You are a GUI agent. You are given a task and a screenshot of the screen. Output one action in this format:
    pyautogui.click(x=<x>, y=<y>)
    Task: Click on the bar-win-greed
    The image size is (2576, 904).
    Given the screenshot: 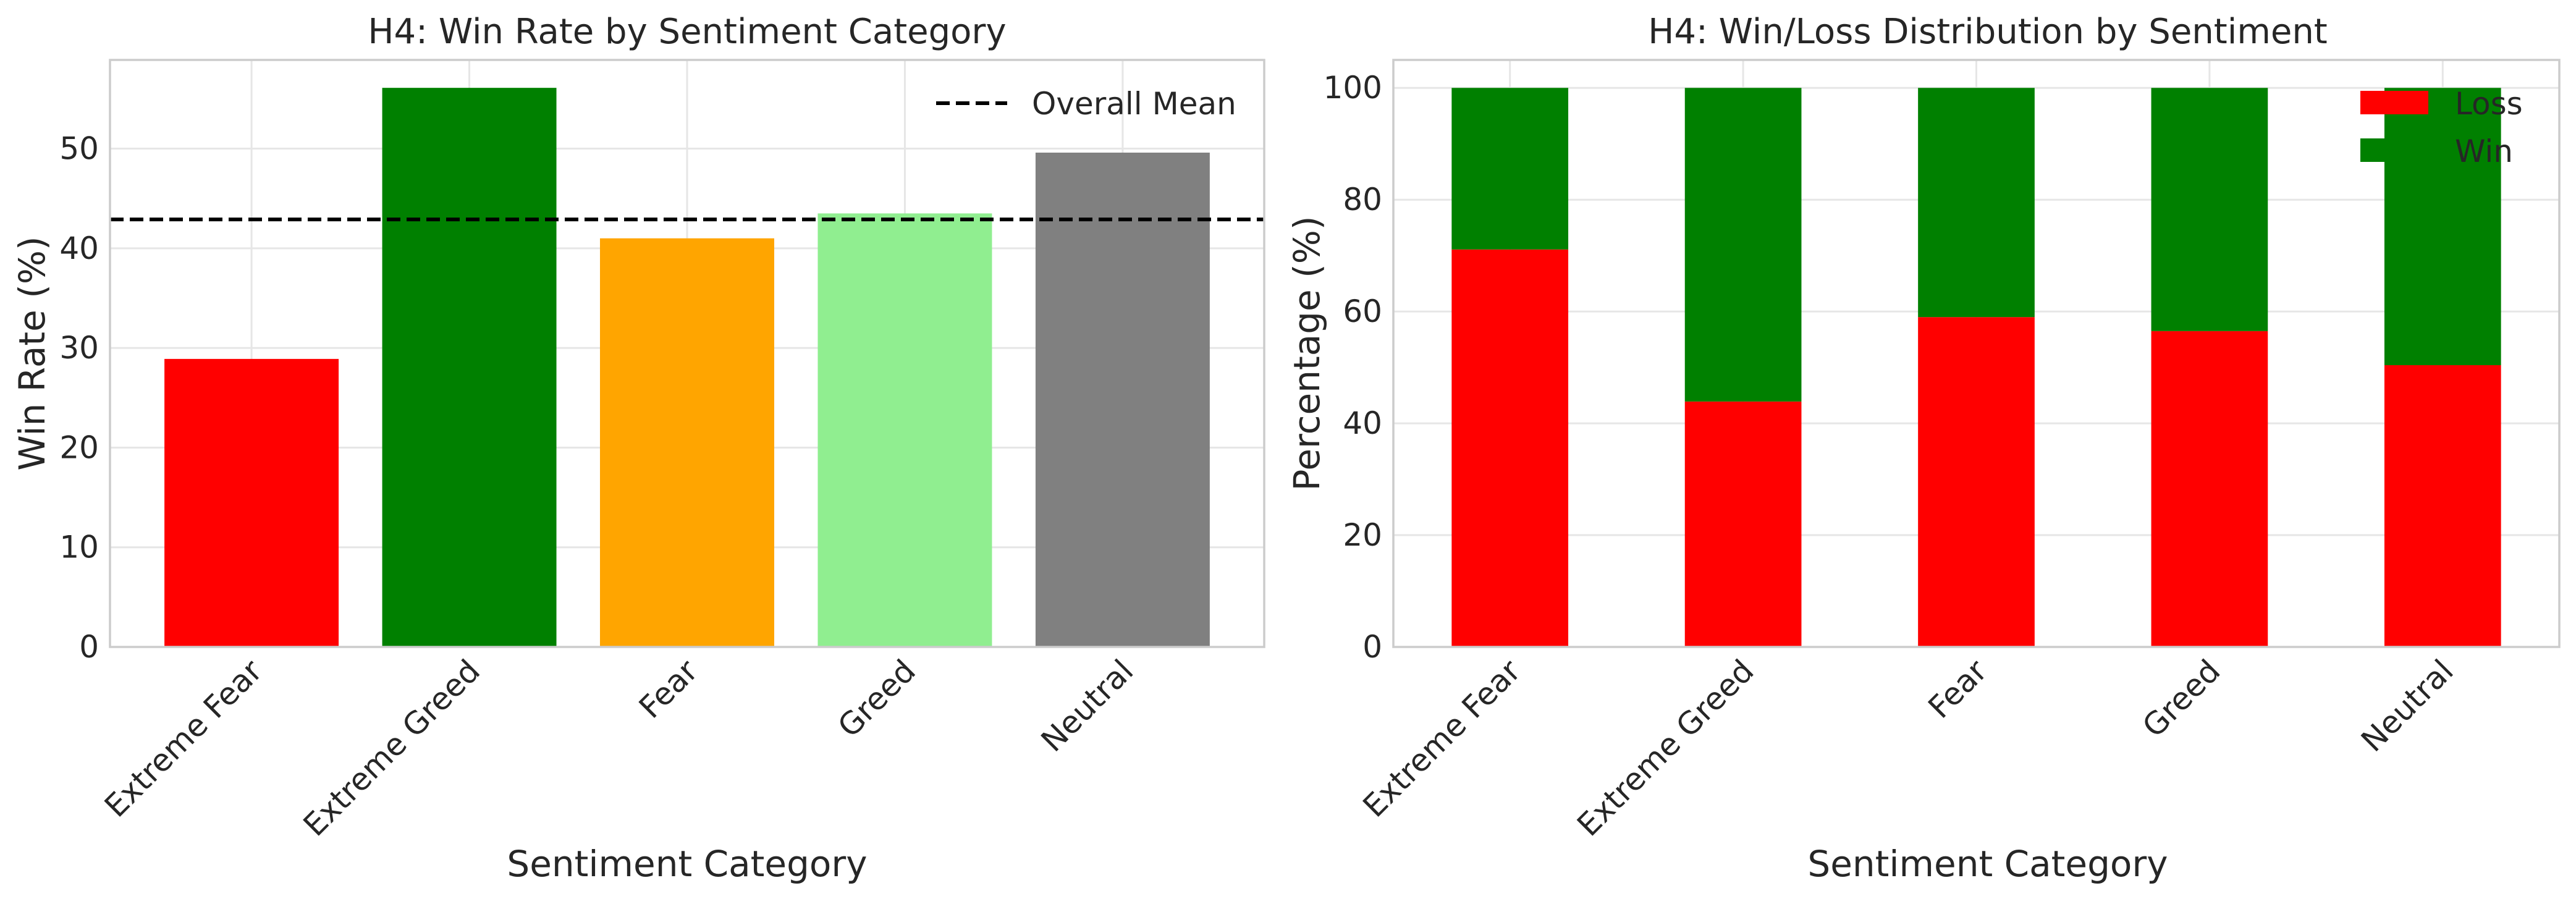 What is the action you would take?
    pyautogui.click(x=2209, y=209)
    